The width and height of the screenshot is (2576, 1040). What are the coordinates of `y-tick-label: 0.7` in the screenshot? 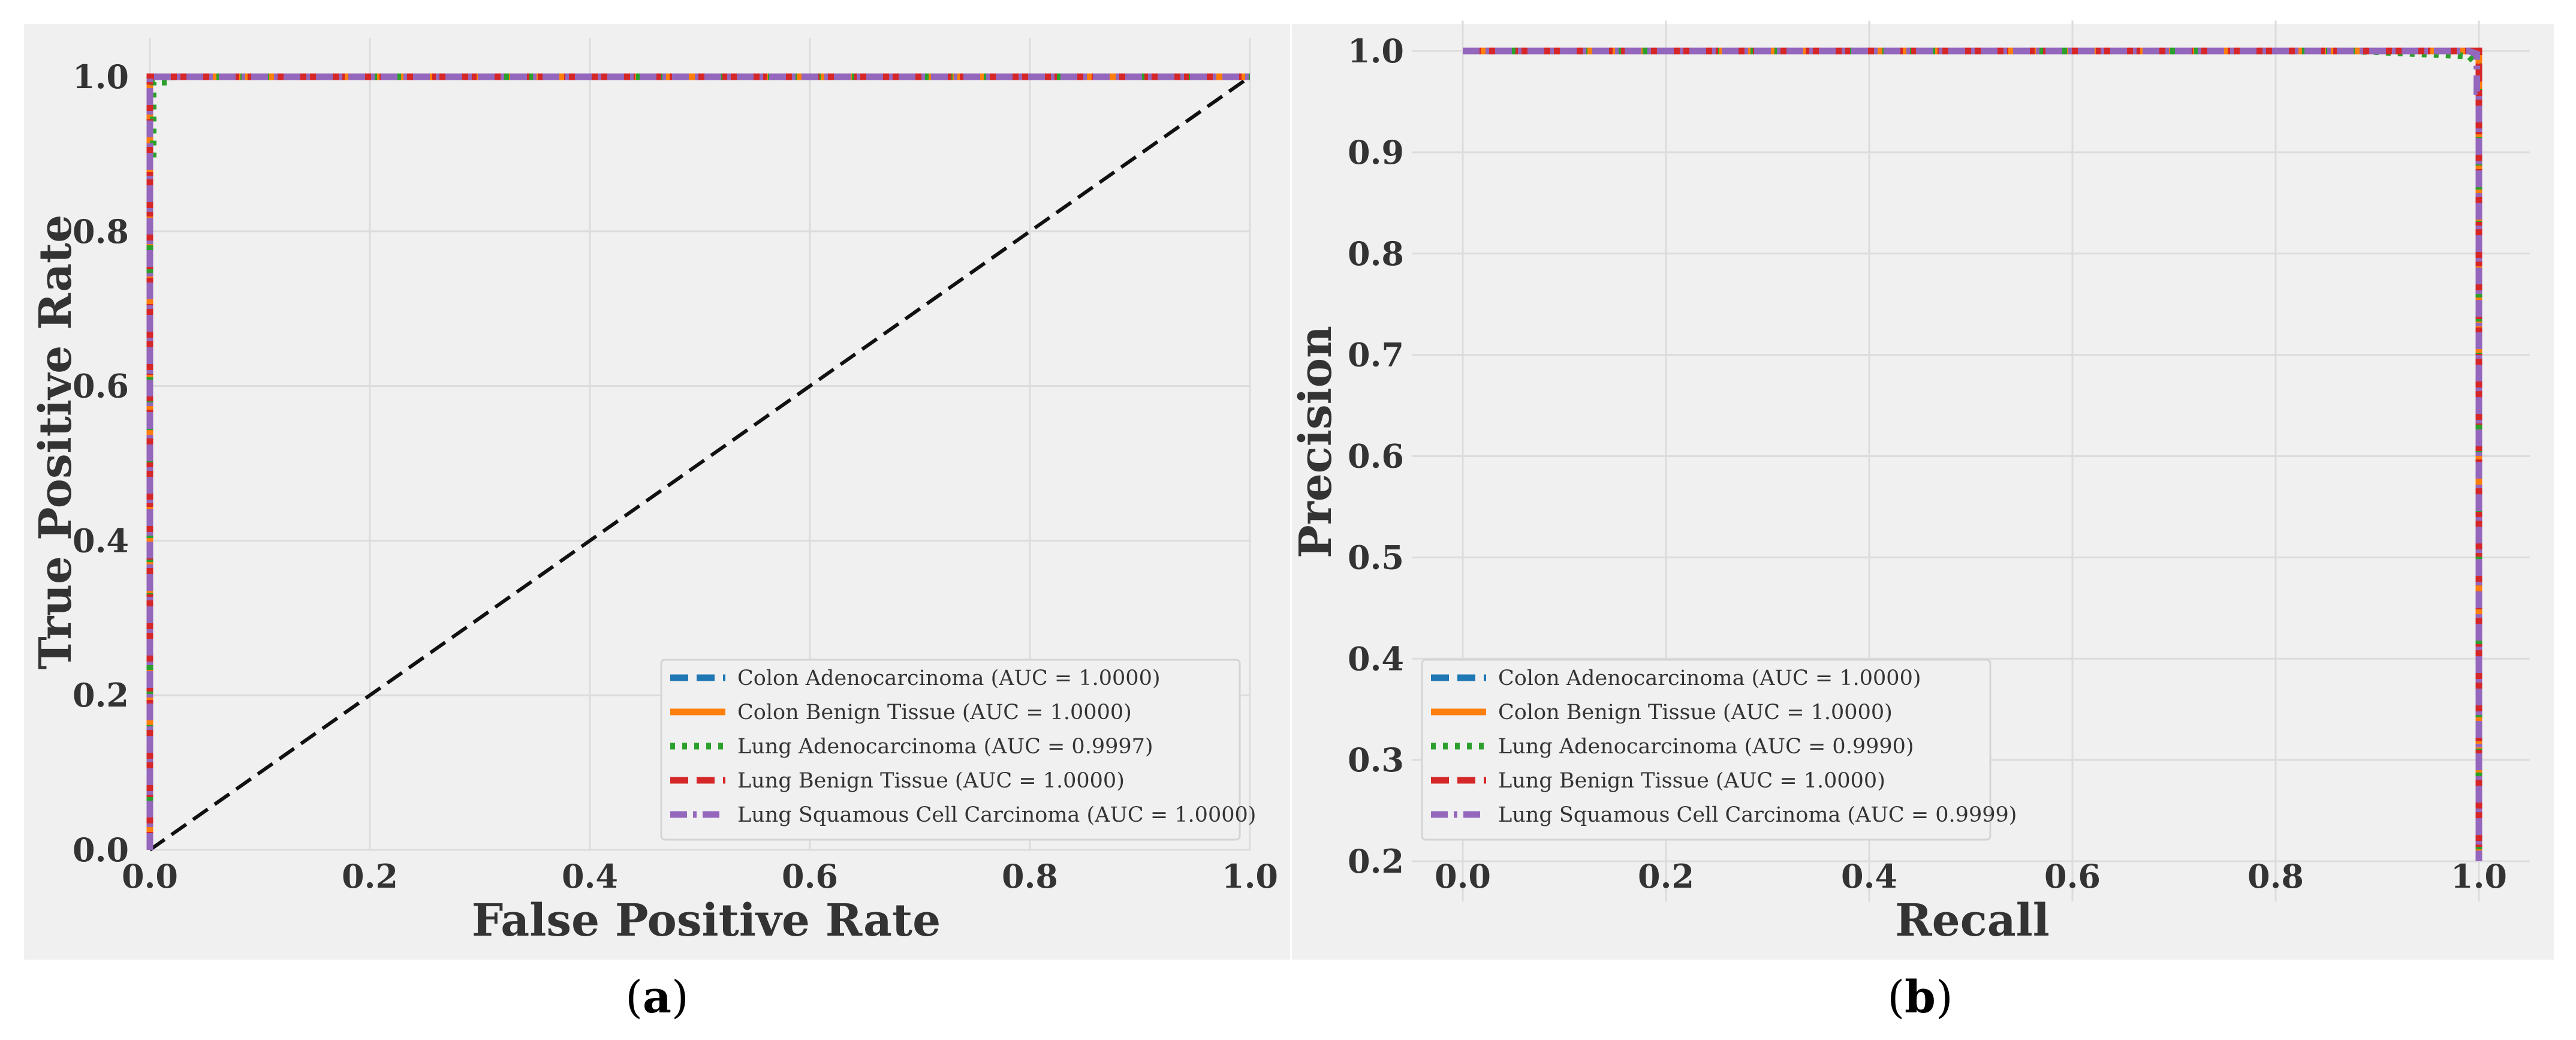 It's located at (1376, 355).